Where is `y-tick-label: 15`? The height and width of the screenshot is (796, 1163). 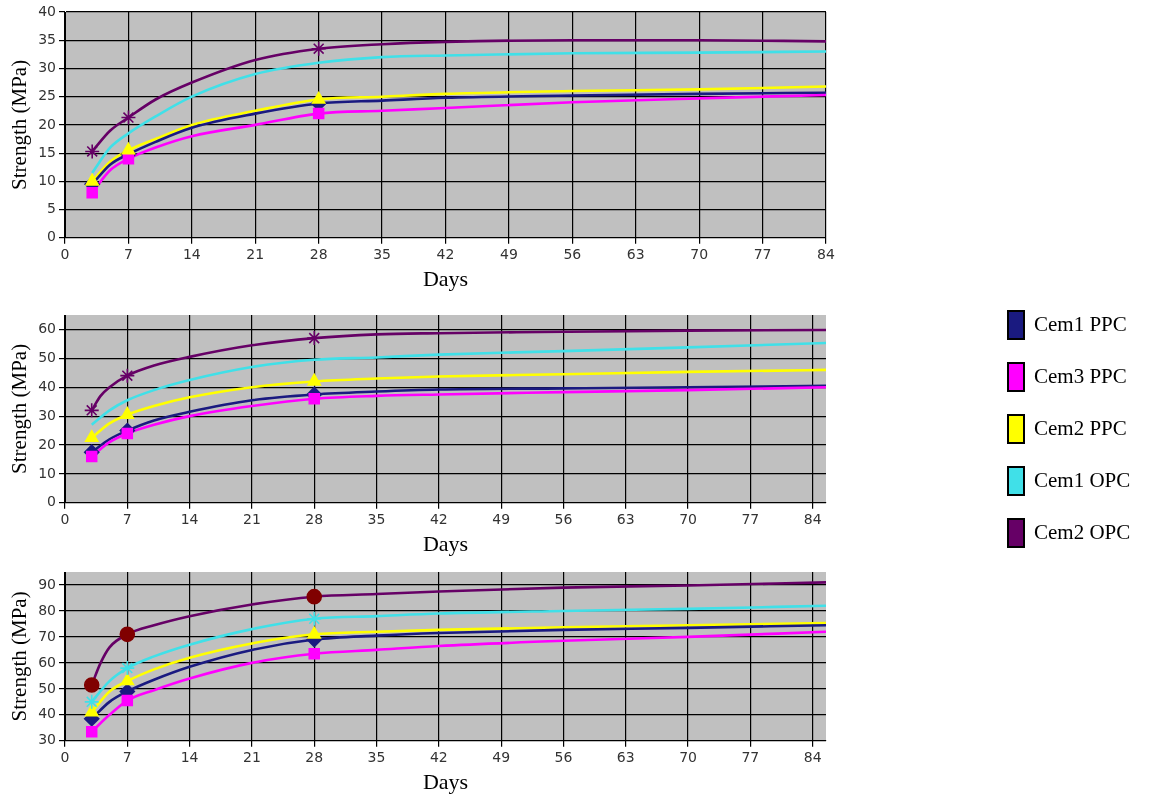 y-tick-label: 15 is located at coordinates (47, 151).